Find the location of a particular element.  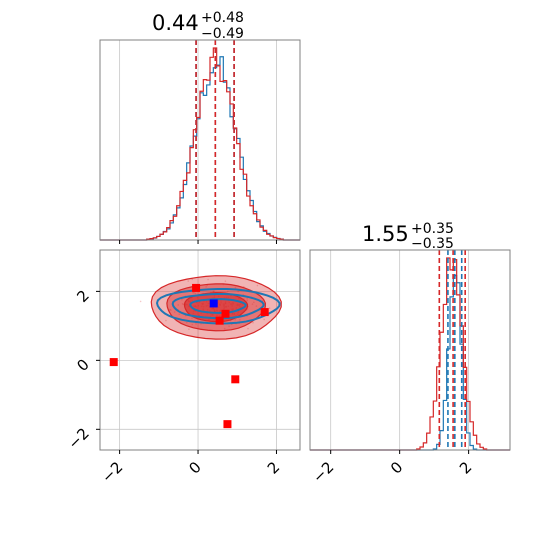

y-tick-label: 0 is located at coordinates (82, 364).